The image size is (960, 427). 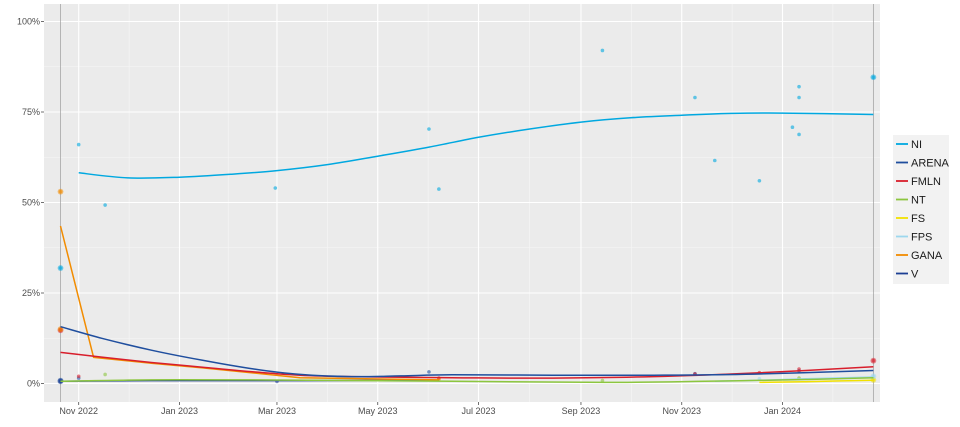 What do you see at coordinates (476, 145) in the screenshot?
I see `series-line-ni` at bounding box center [476, 145].